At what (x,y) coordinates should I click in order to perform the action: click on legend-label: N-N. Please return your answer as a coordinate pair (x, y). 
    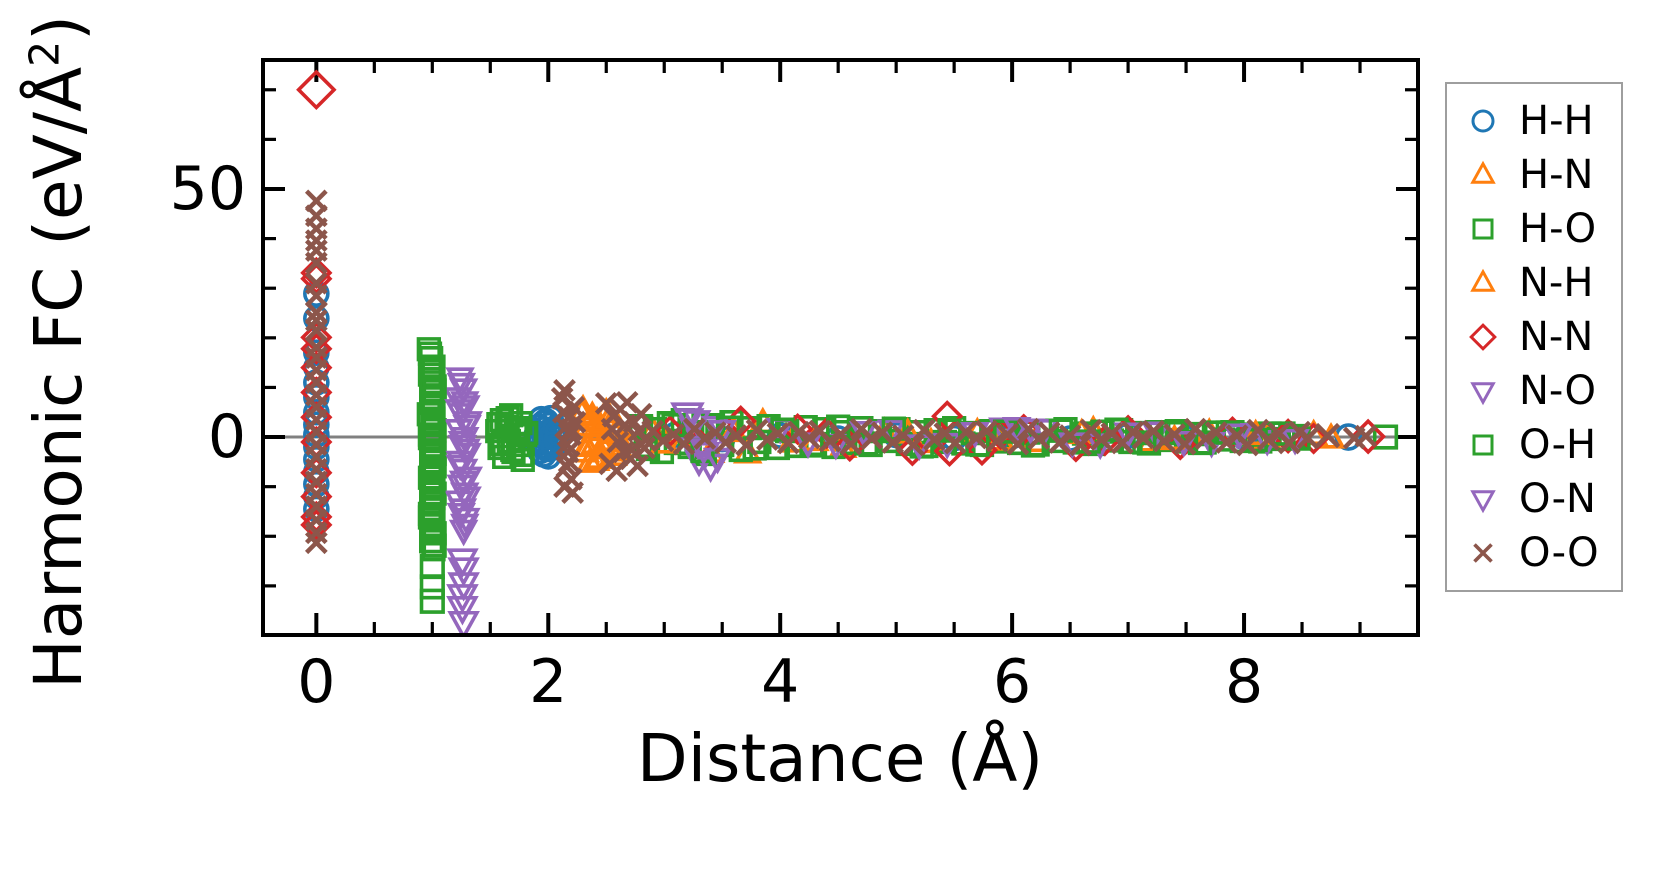
    Looking at the image, I should click on (1556, 337).